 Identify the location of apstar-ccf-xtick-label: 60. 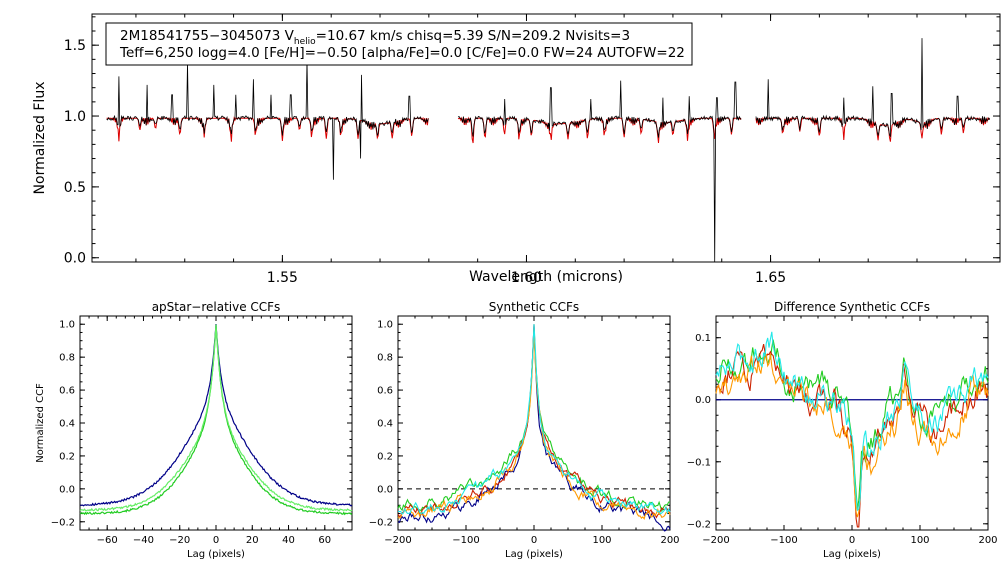
(324, 540).